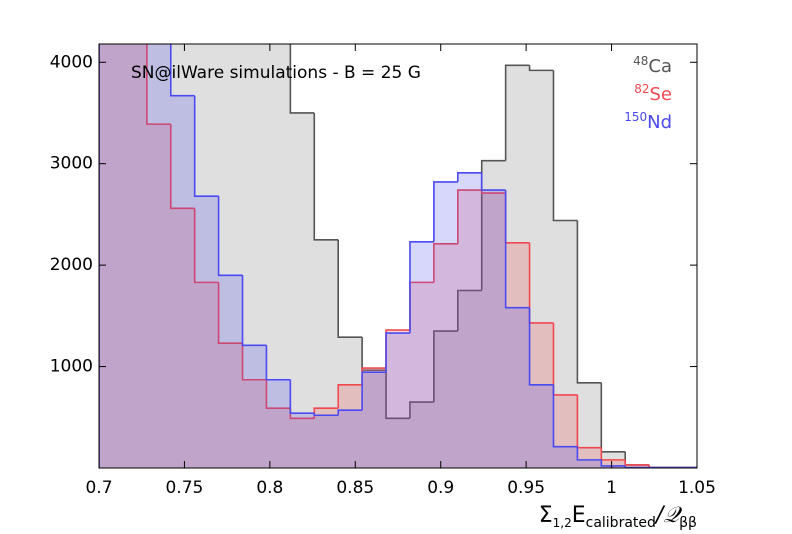 This screenshot has width=792, height=534. Describe the element at coordinates (269, 488) in the screenshot. I see `x-tick-label: 0.8` at that location.